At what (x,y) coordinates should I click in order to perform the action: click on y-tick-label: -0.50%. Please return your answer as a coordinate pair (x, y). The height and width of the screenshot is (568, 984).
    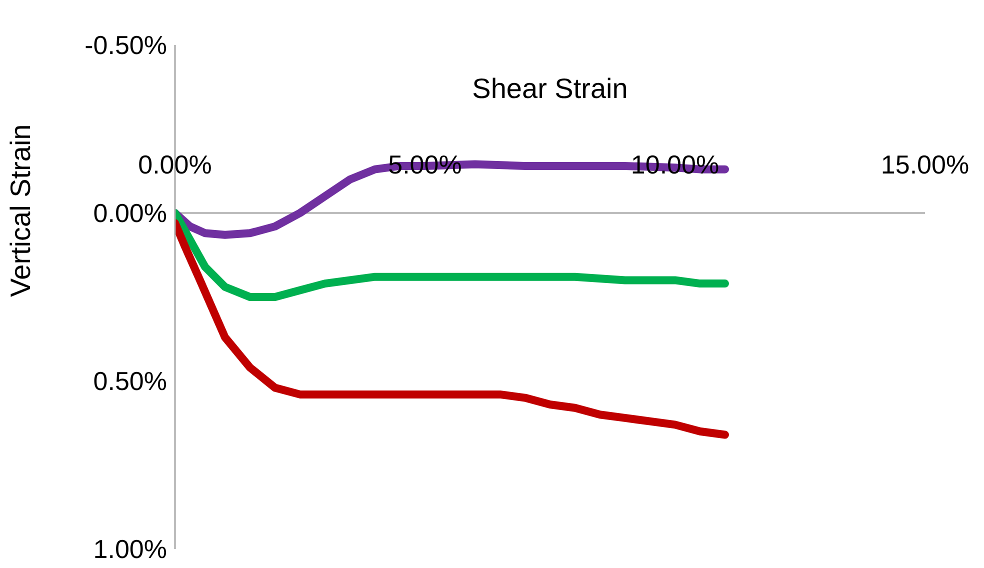
    Looking at the image, I should click on (125, 45).